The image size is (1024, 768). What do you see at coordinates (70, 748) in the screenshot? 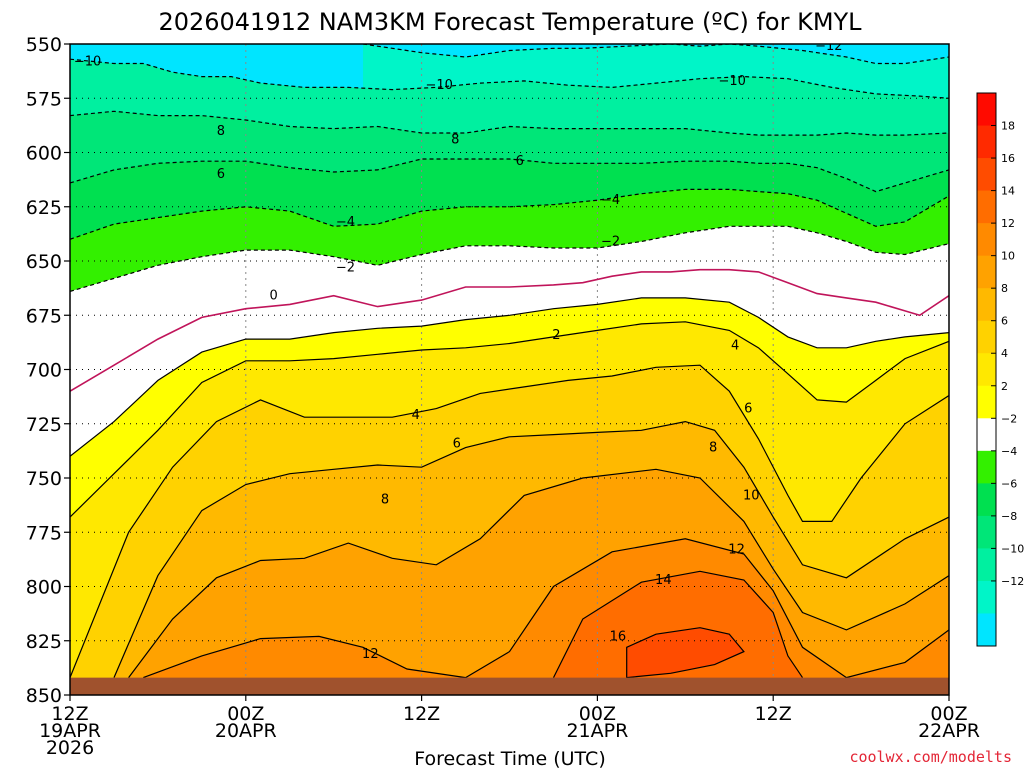
I see `x-tick-label: 2026` at bounding box center [70, 748].